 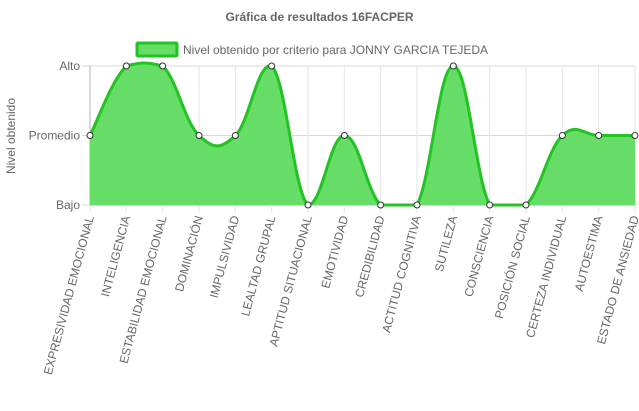 What do you see at coordinates (589, 253) in the screenshot?
I see `x-tick-label: AUTOESTIMA` at bounding box center [589, 253].